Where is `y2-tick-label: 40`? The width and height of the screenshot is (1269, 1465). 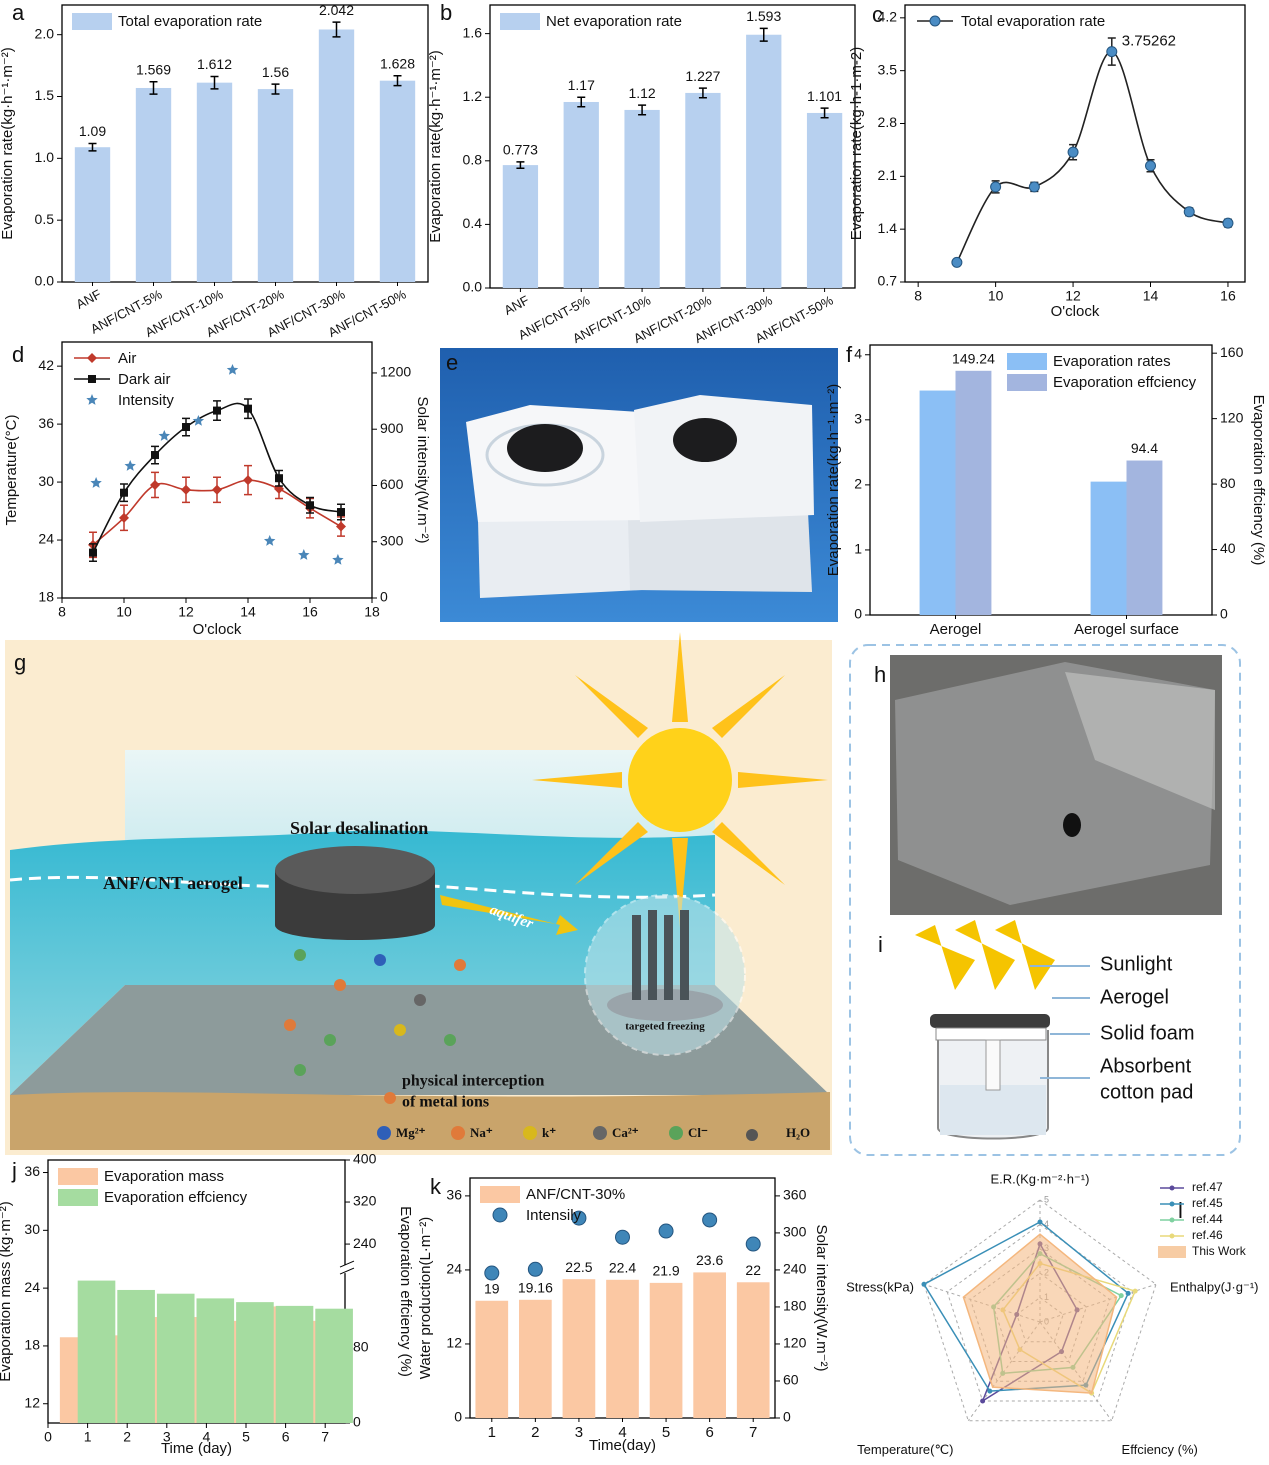 y2-tick-label: 40 is located at coordinates (1228, 548).